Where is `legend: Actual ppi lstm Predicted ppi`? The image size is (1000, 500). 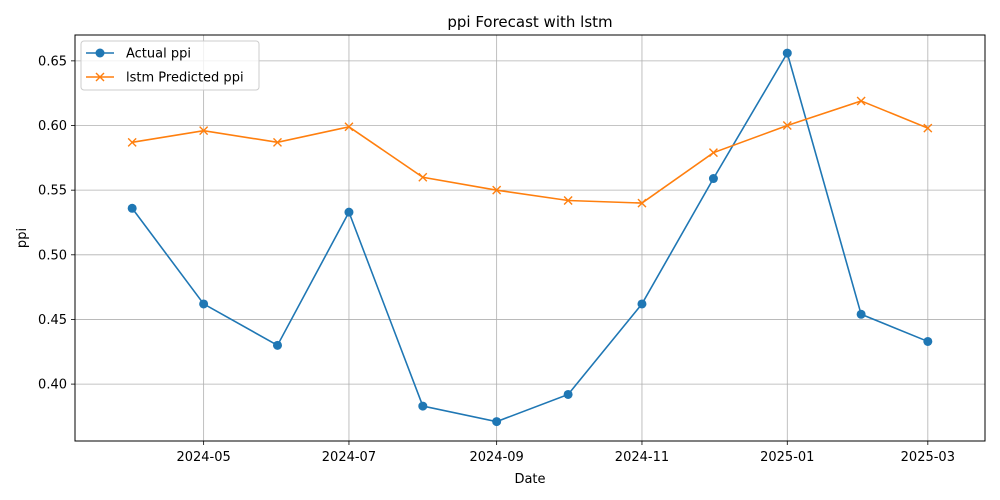 legend: Actual ppi lstm Predicted ppi is located at coordinates (170, 65).